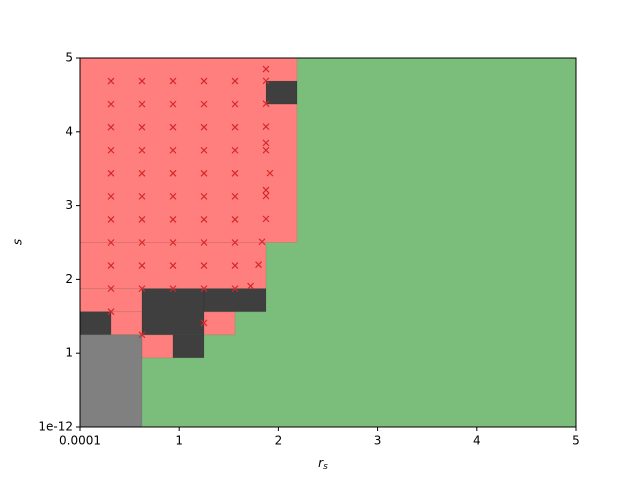  I want to click on y-tick-label: 5, so click(69, 58).